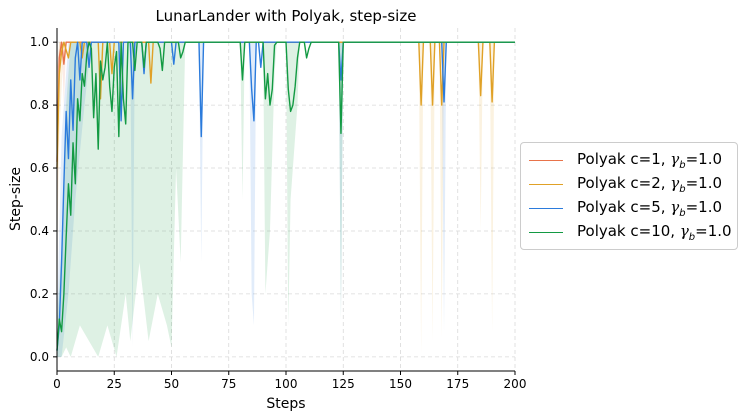  Describe the element at coordinates (650, 184) in the screenshot. I see `legend-label-c2: Polyak c=2, γb=1.0` at that location.